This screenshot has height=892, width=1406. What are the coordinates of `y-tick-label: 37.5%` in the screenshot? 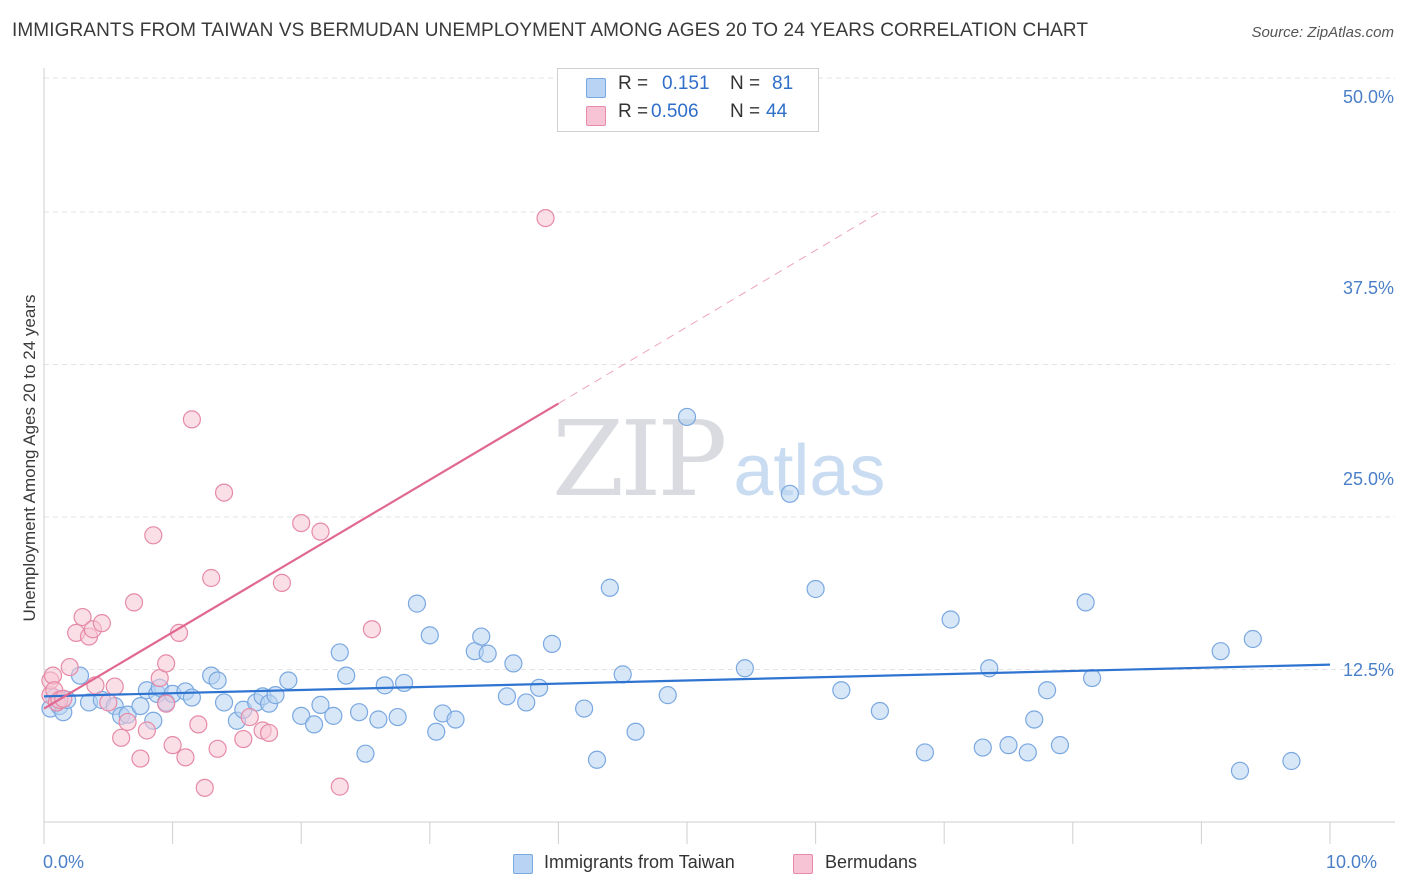 It's located at (1368, 288).